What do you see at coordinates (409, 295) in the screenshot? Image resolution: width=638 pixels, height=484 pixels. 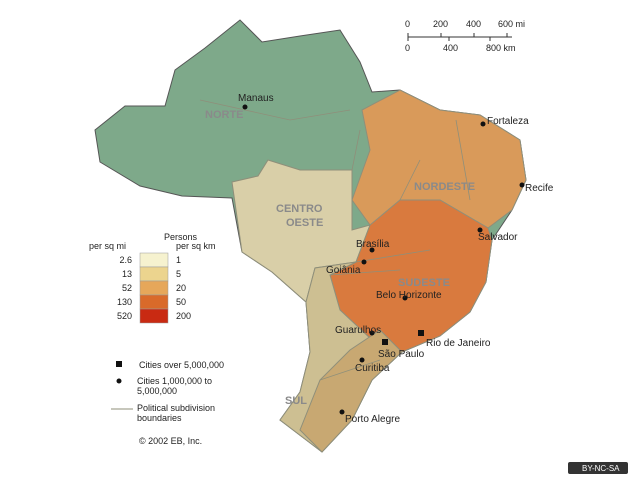 I see `city-label: Belo Horizonte` at bounding box center [409, 295].